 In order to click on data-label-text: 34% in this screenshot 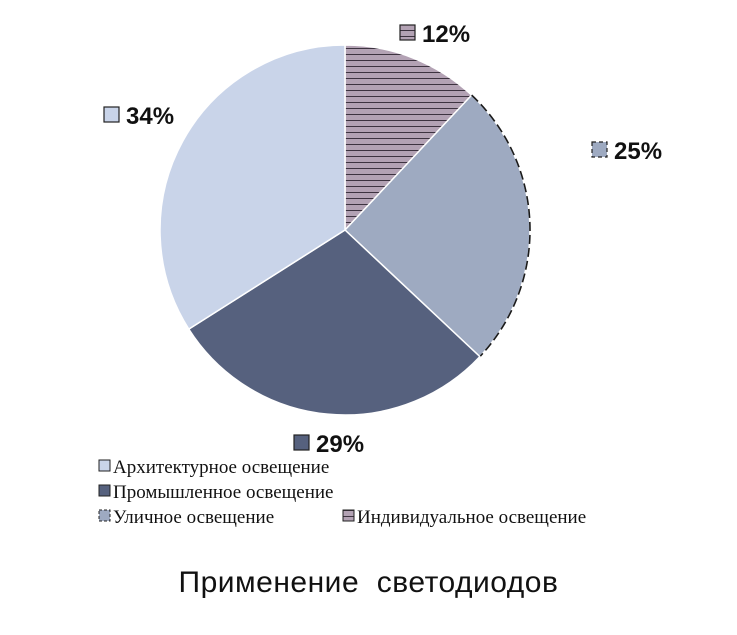, I will do `click(150, 116)`.